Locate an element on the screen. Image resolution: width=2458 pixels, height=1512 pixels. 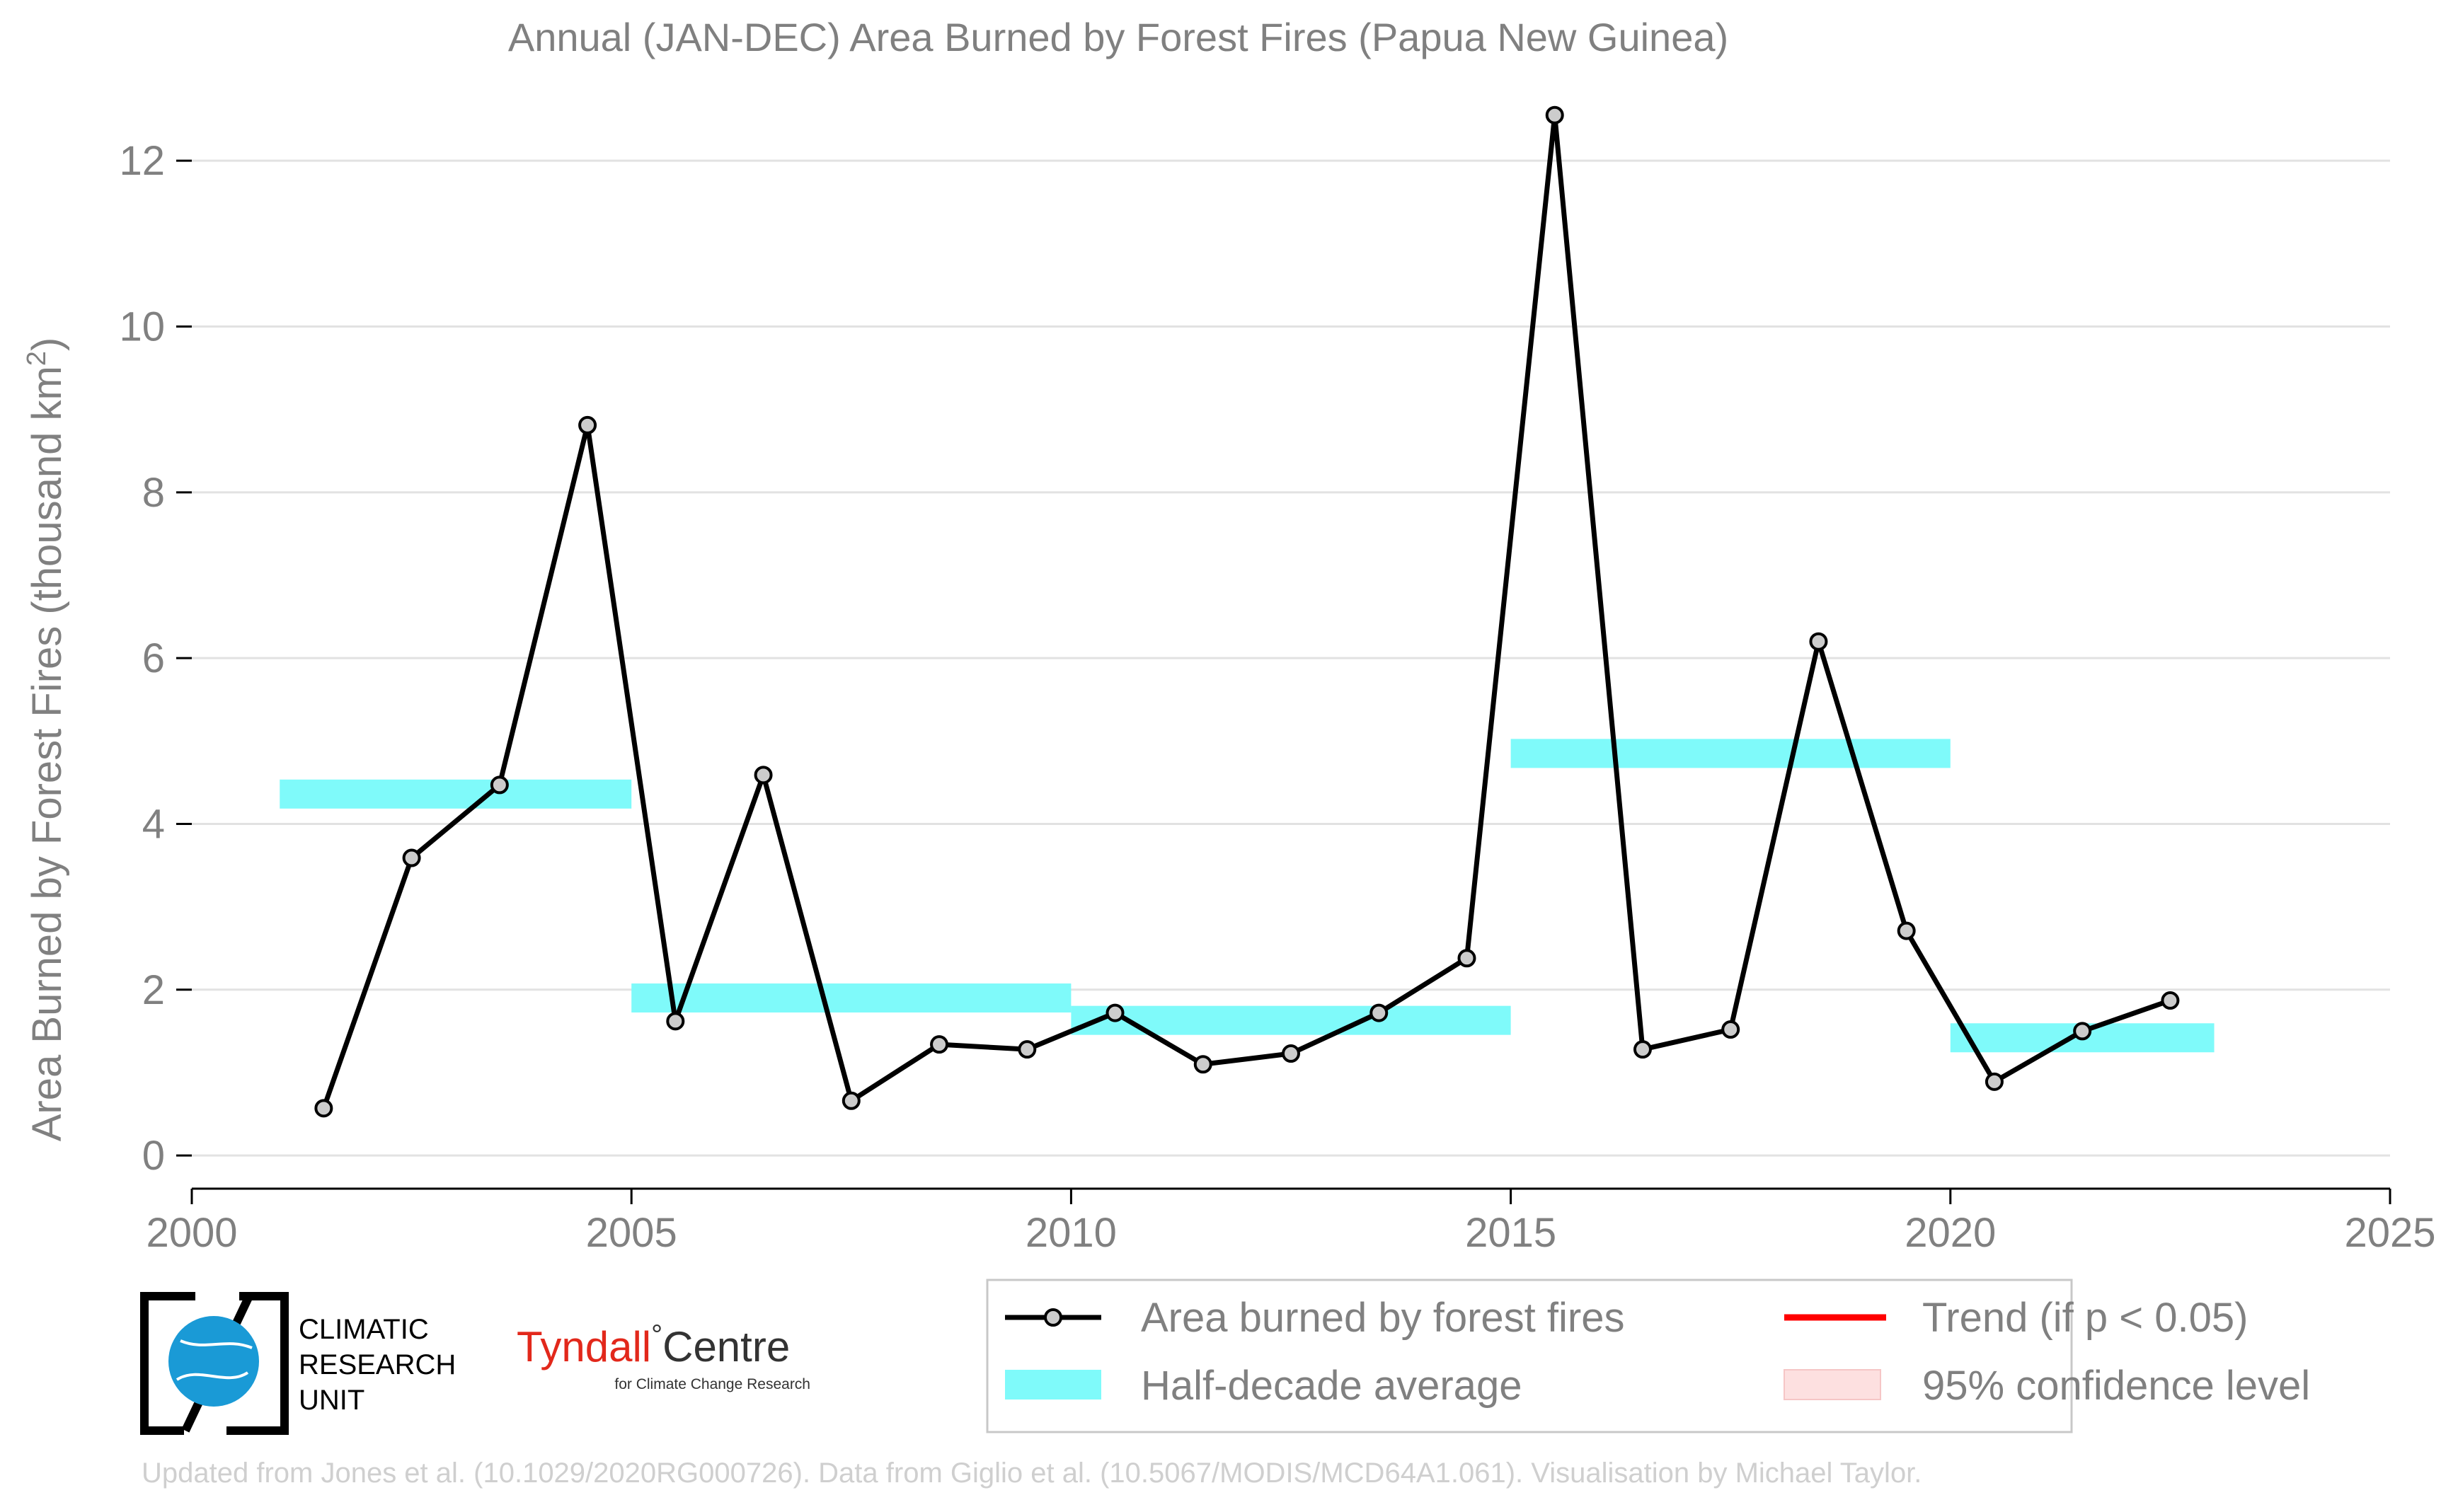
x-tick-label: 2015 is located at coordinates (1511, 1233).